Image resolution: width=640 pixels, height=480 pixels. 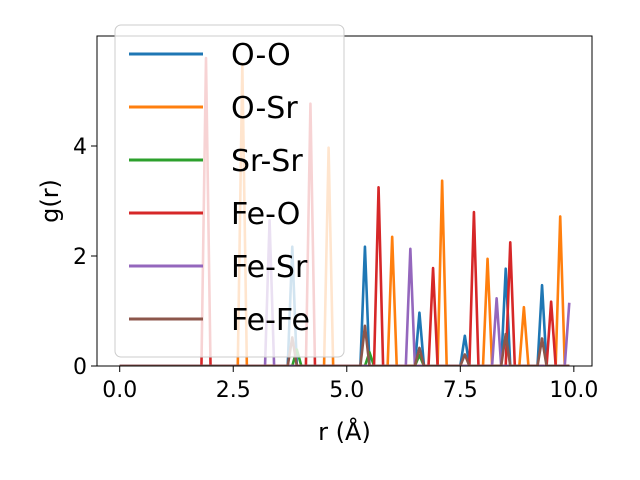 What do you see at coordinates (50, 201) in the screenshot?
I see `y-axis-label: g(r)` at bounding box center [50, 201].